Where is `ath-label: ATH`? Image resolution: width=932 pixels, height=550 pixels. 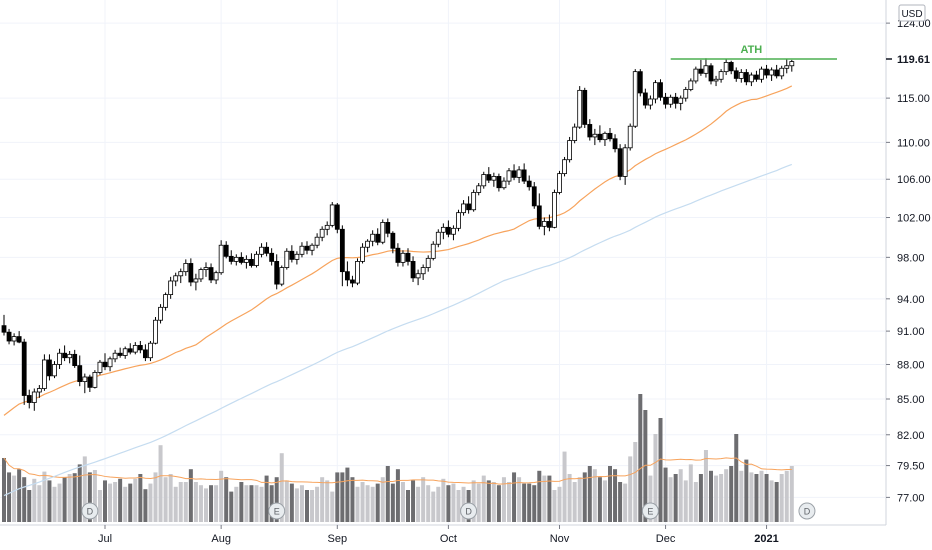
ath-label: ATH is located at coordinates (751, 50).